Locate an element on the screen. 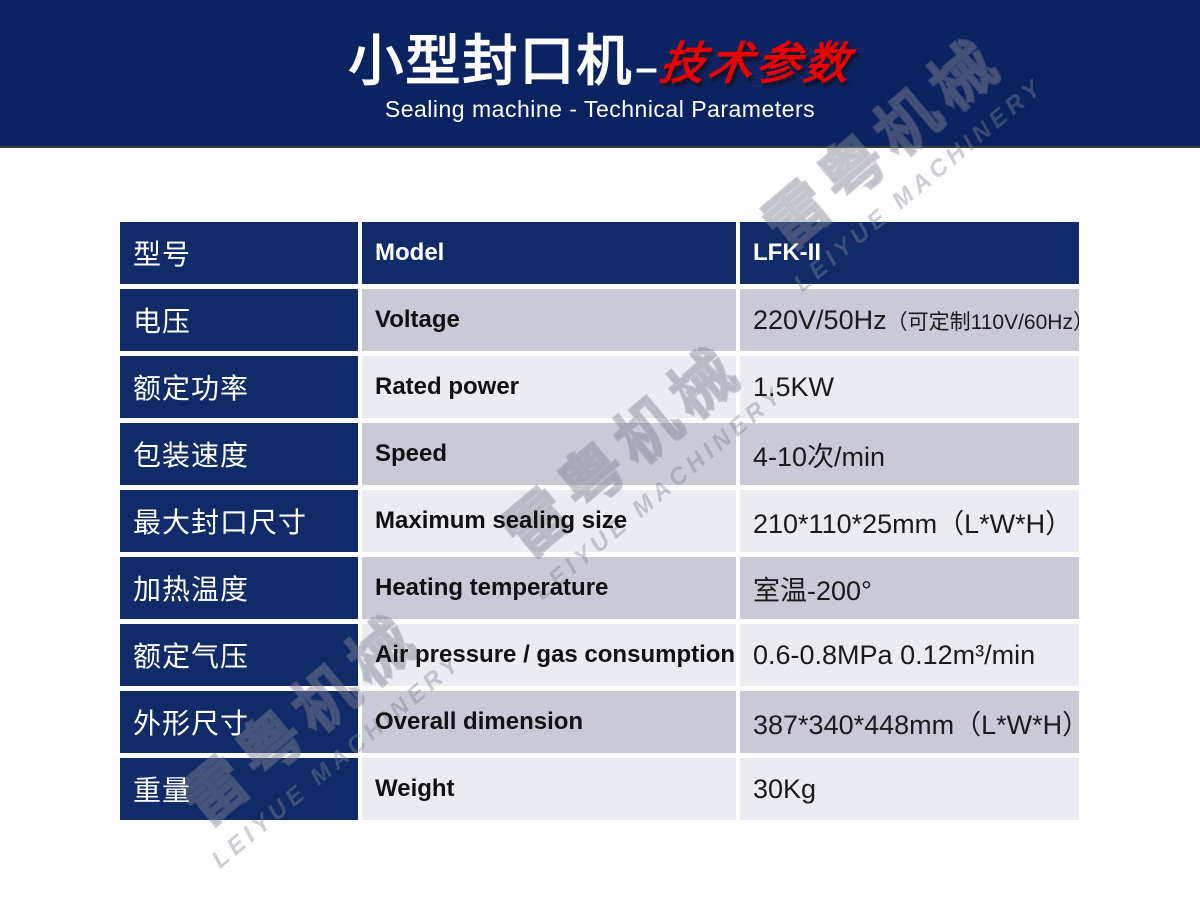  row-speed-label-cn: 包装速度 is located at coordinates (239, 454).